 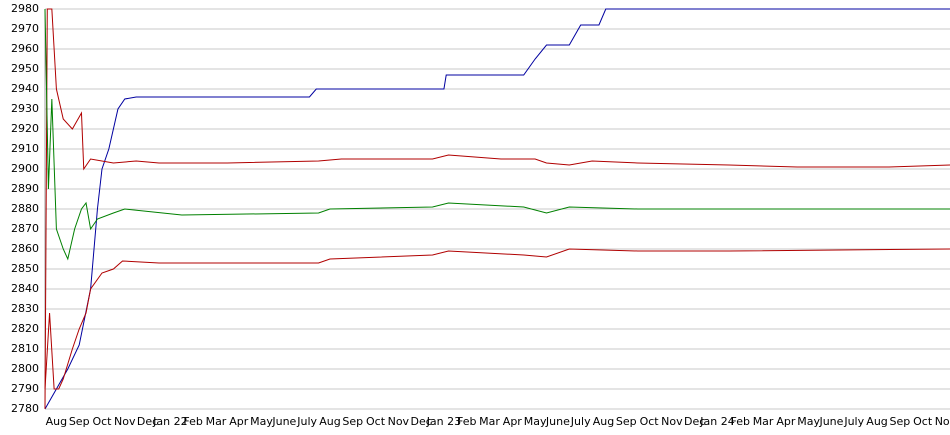 What do you see at coordinates (25, 328) in the screenshot?
I see `y-tick-label: 2820` at bounding box center [25, 328].